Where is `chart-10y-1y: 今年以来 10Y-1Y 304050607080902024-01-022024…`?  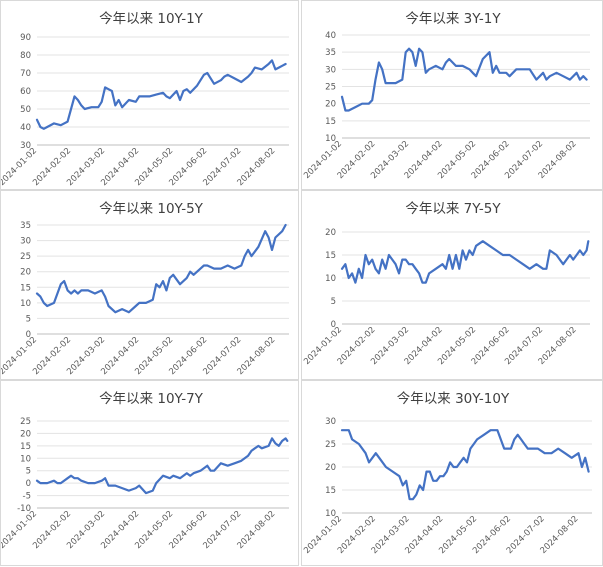
chart-10y-1y: 今年以来 10Y-1Y 304050607080902024-01-022024… is located at coordinates (145, 99).